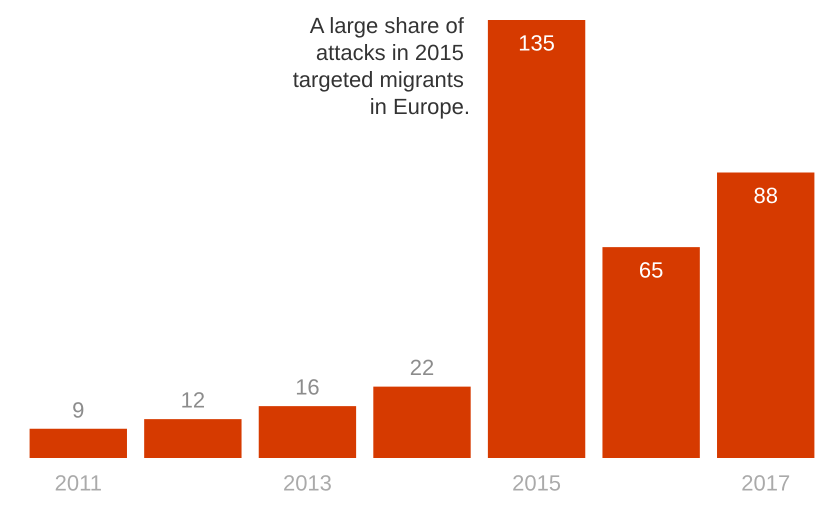 The image size is (833, 509). What do you see at coordinates (193, 400) in the screenshot?
I see `data-label: 12` at bounding box center [193, 400].